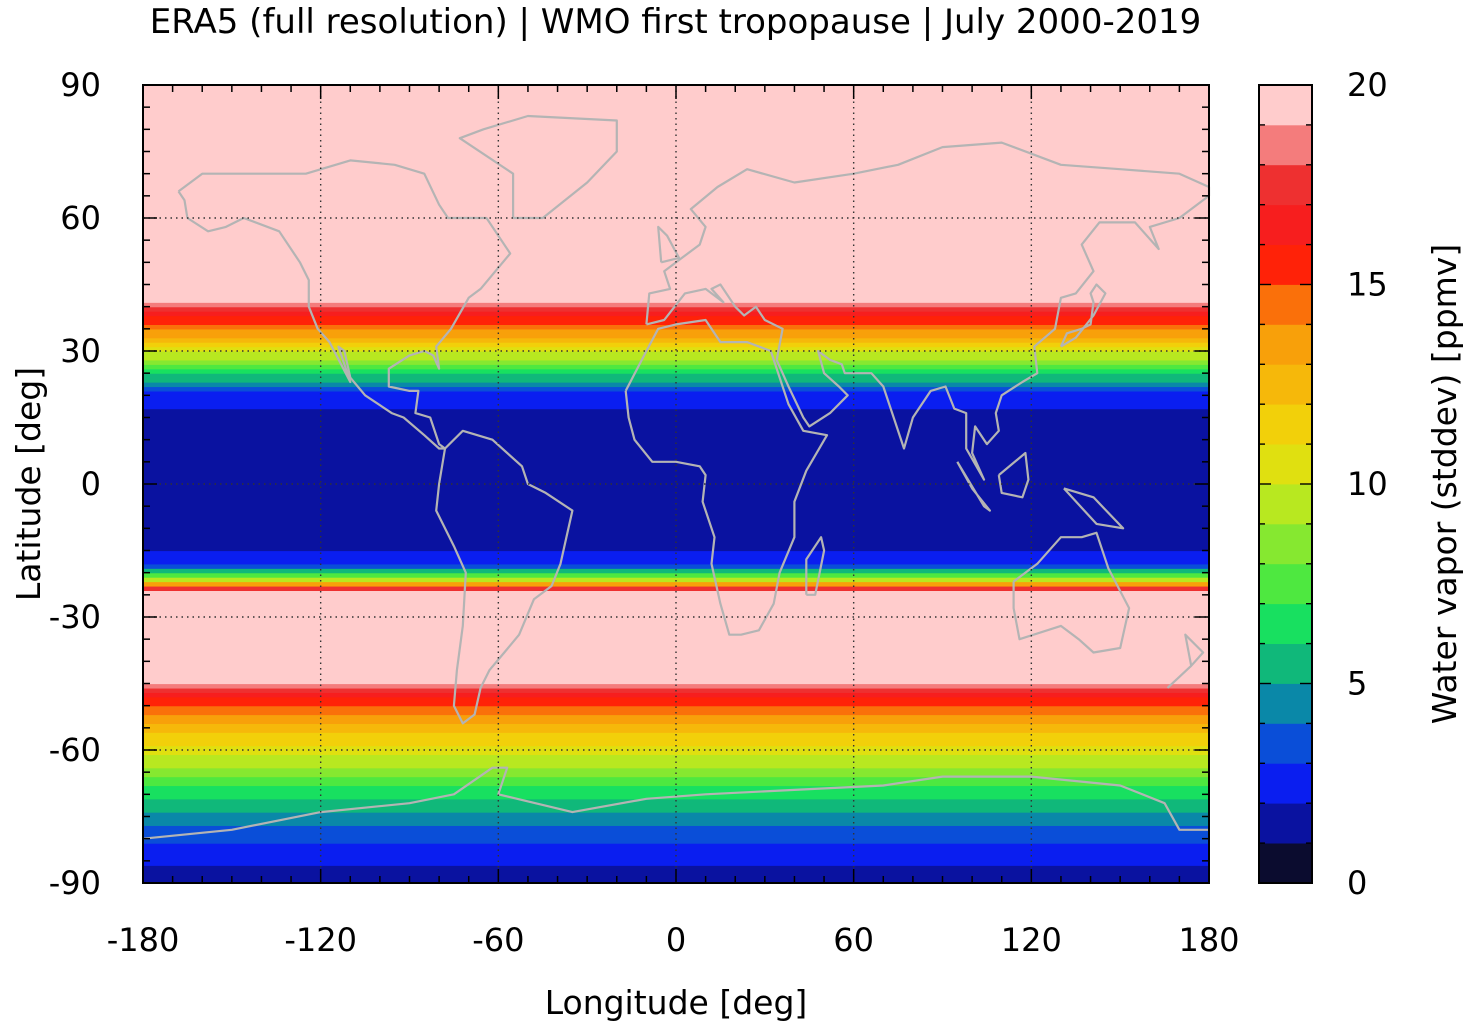  Describe the element at coordinates (498, 940) in the screenshot. I see `x-tick-label: -60` at that location.